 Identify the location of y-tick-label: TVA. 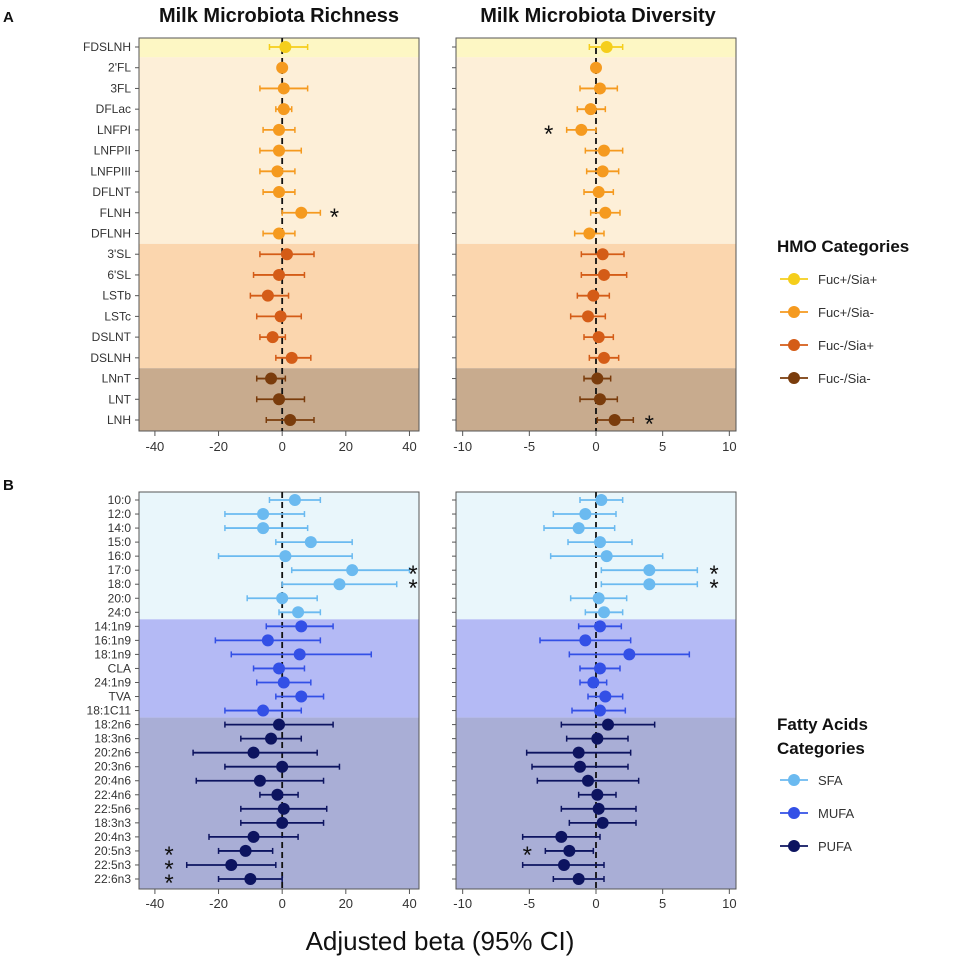
(120, 697).